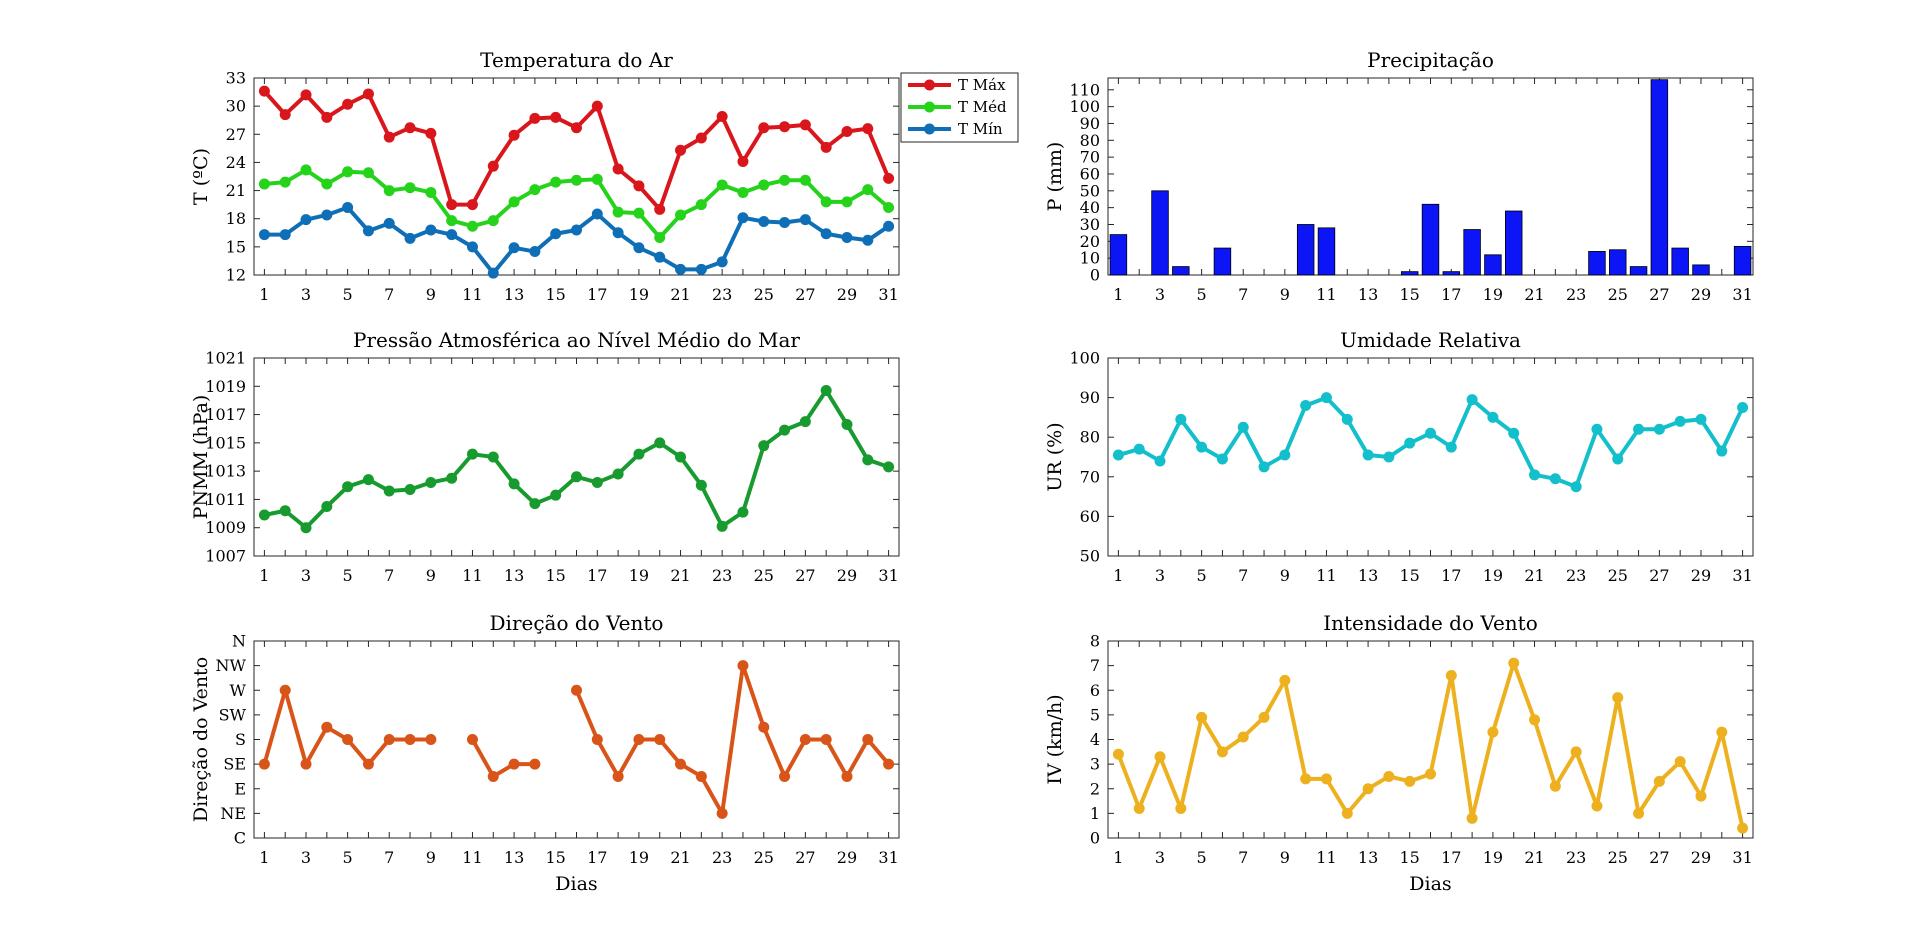 This screenshot has height=936, width=1920. Describe the element at coordinates (238, 690) in the screenshot. I see `y-tick-label: W` at that location.